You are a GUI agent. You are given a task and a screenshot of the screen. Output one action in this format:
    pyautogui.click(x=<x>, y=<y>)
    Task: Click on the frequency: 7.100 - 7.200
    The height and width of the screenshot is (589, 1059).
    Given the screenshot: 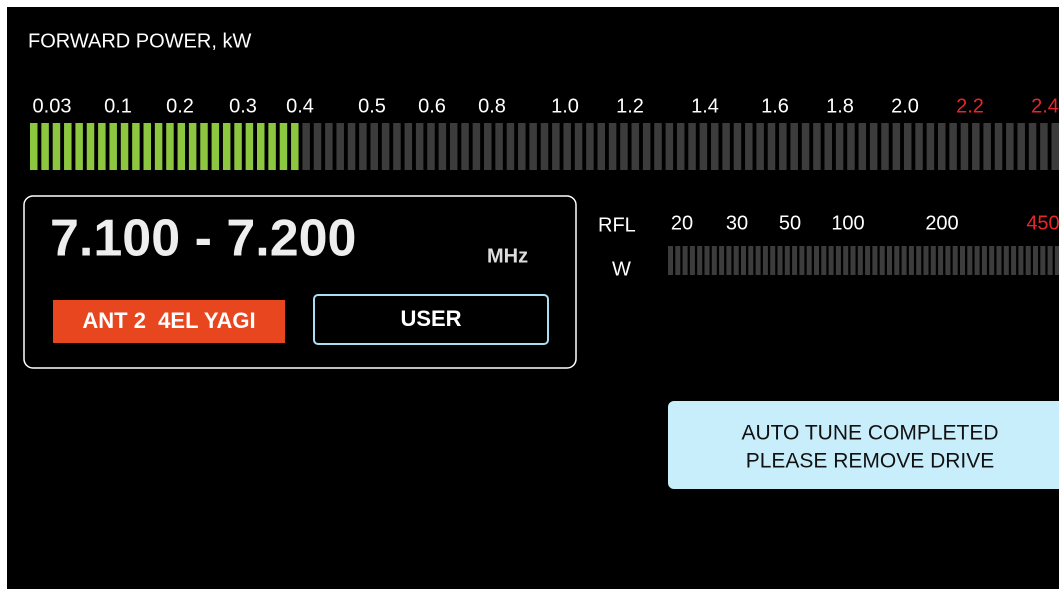 What is the action you would take?
    pyautogui.click(x=203, y=239)
    